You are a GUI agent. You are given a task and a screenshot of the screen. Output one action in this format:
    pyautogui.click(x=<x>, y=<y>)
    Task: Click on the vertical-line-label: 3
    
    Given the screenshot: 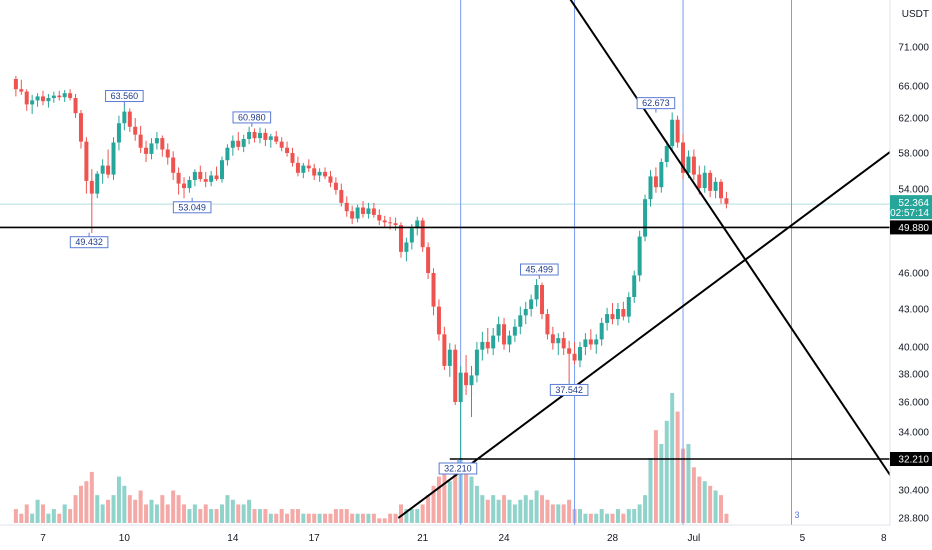 What is the action you would take?
    pyautogui.click(x=797, y=515)
    